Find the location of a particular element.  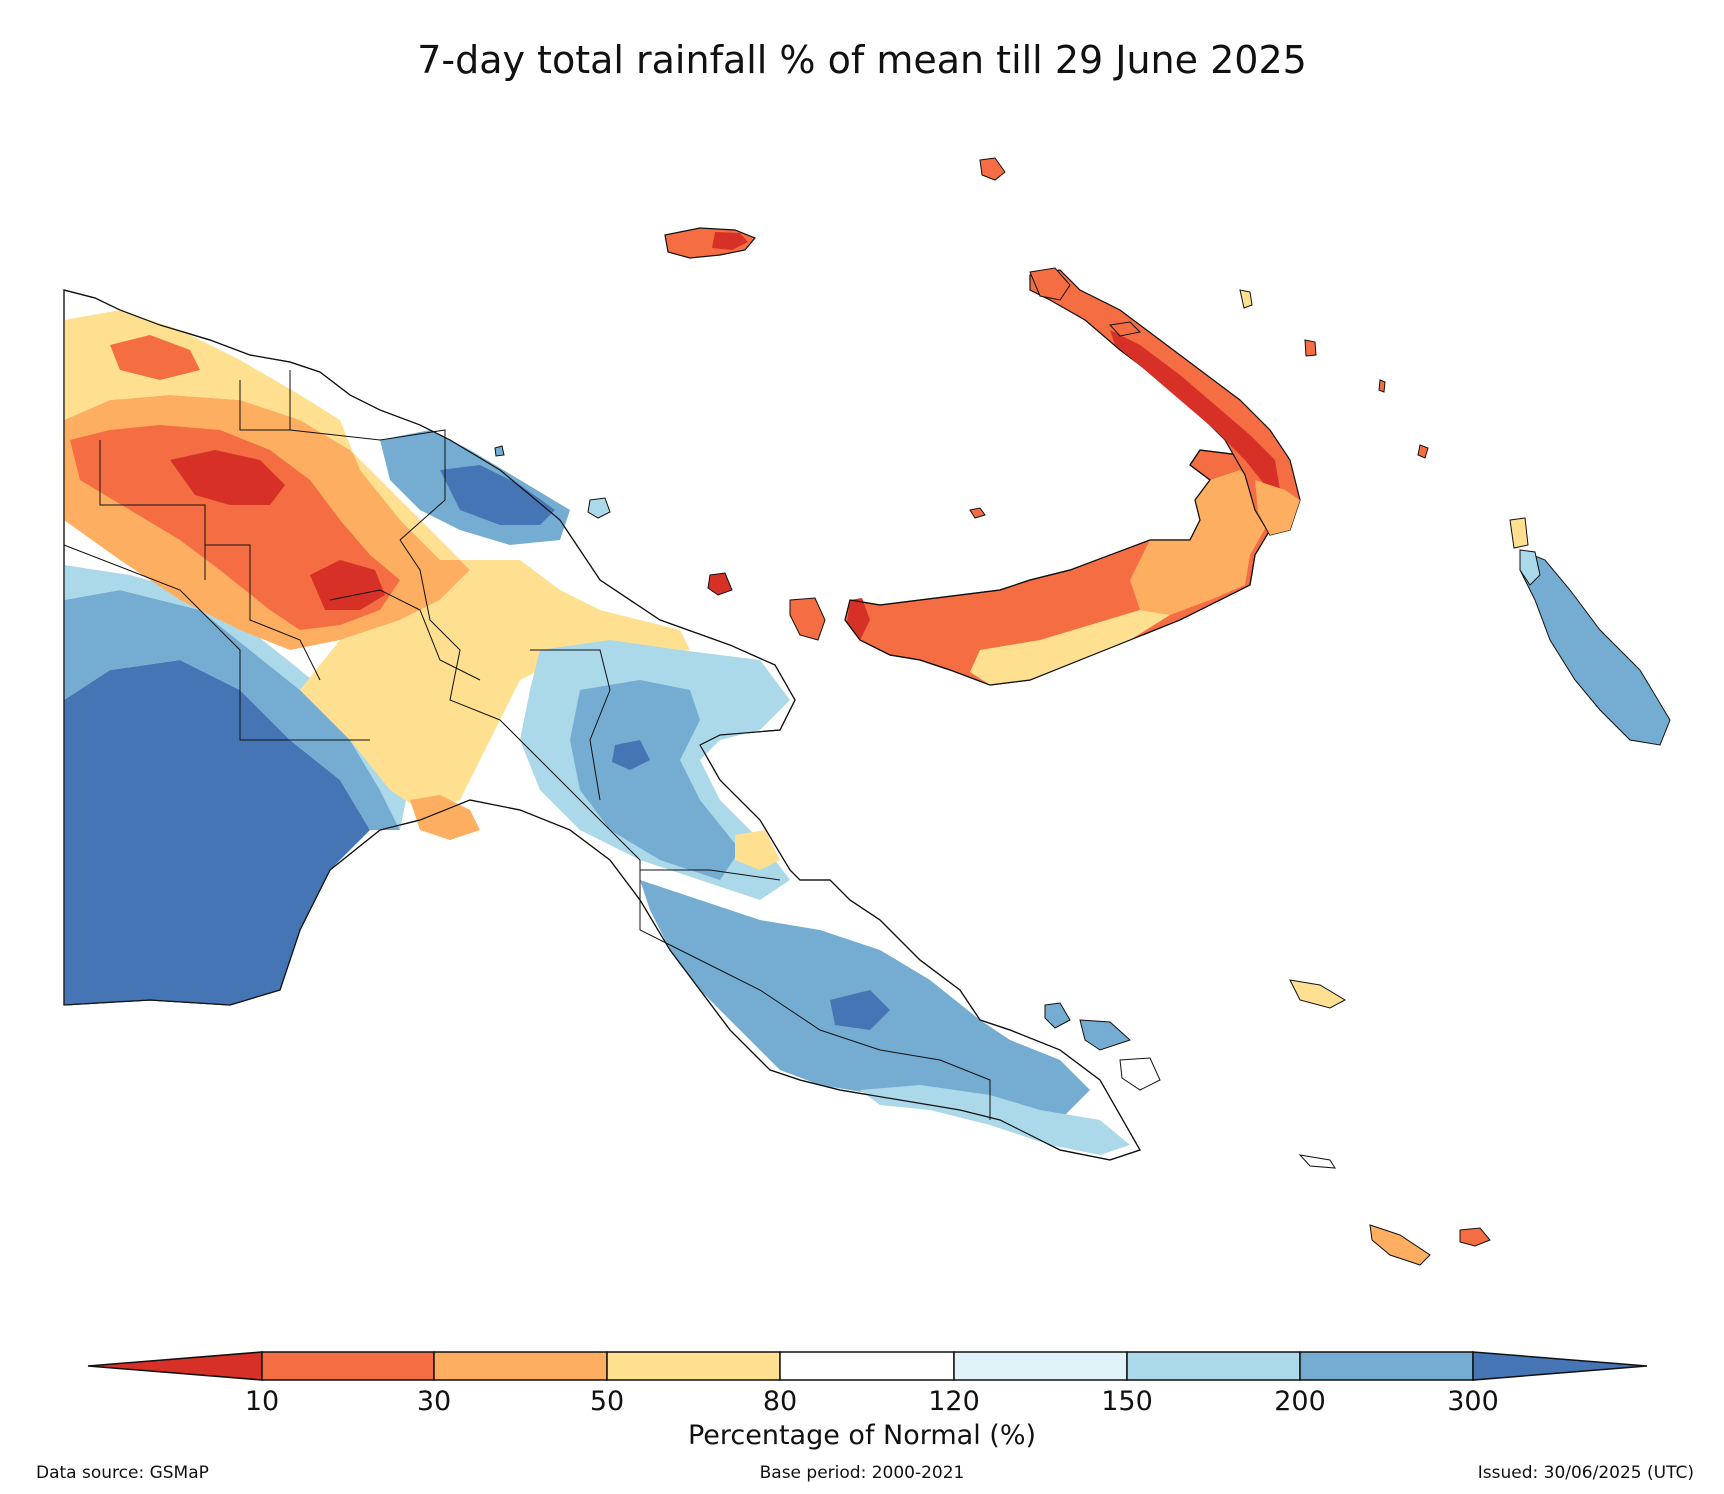

zone-lt10-manus is located at coordinates (730, 241).